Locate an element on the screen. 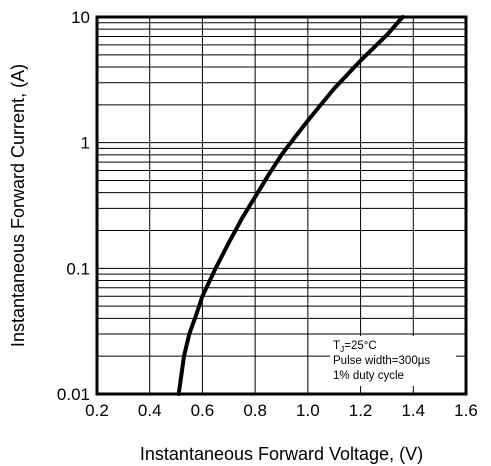  y-tick-label: 10 is located at coordinates (80, 17).